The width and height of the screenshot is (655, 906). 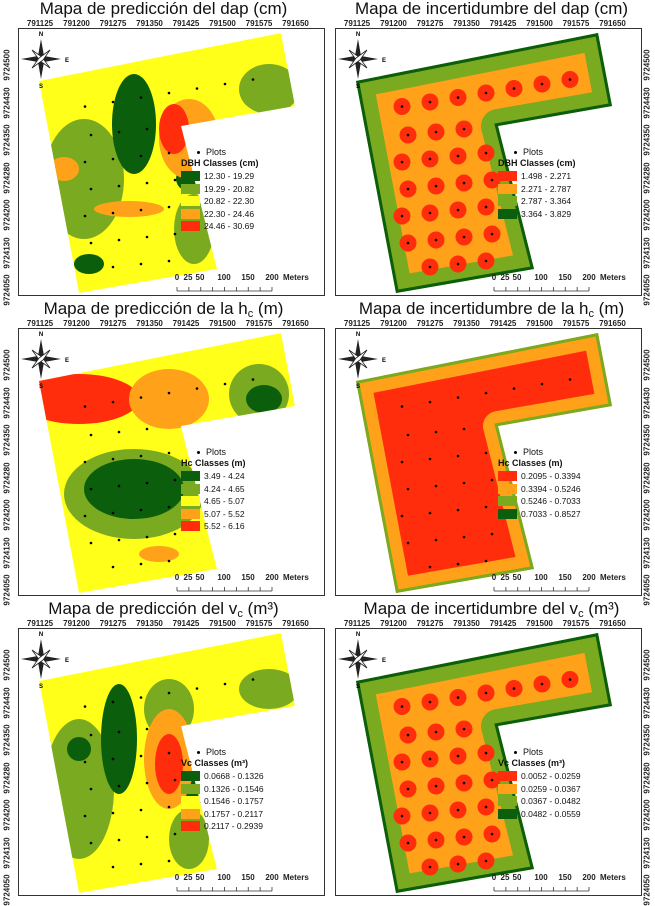 I want to click on y-tick-label: 9724500, so click(x=7, y=365).